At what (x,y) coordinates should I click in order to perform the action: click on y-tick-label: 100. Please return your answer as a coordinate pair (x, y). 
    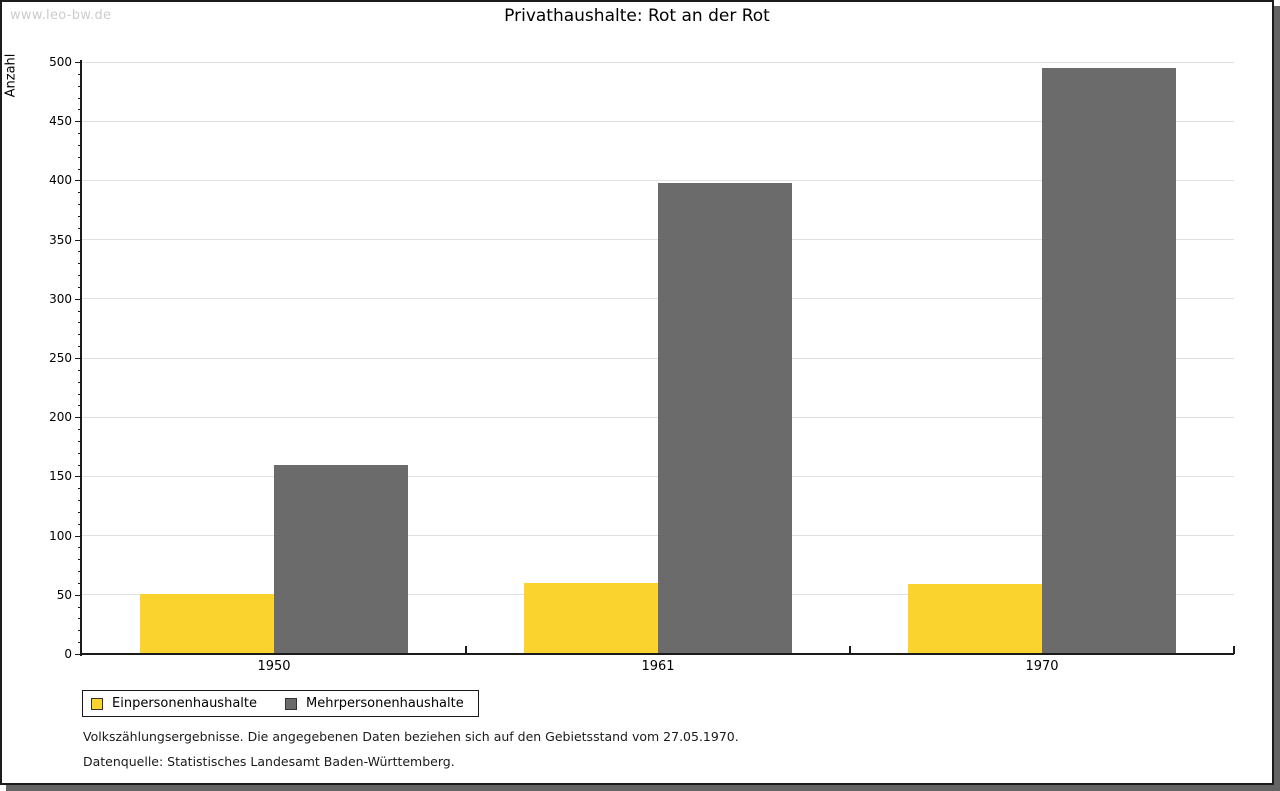
    Looking at the image, I should click on (60, 535).